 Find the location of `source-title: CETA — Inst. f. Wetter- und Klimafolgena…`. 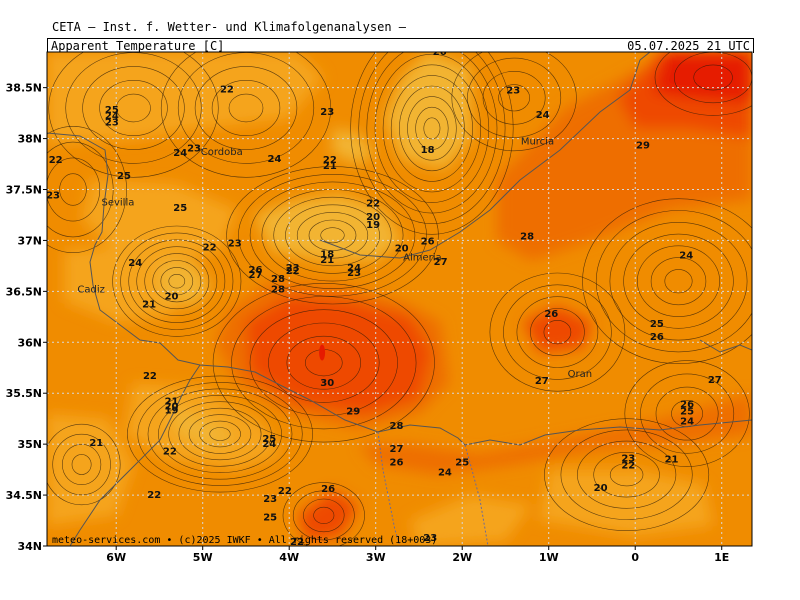

source-title: CETA — Inst. f. Wetter- und Klimafolgena… is located at coordinates (229, 27).